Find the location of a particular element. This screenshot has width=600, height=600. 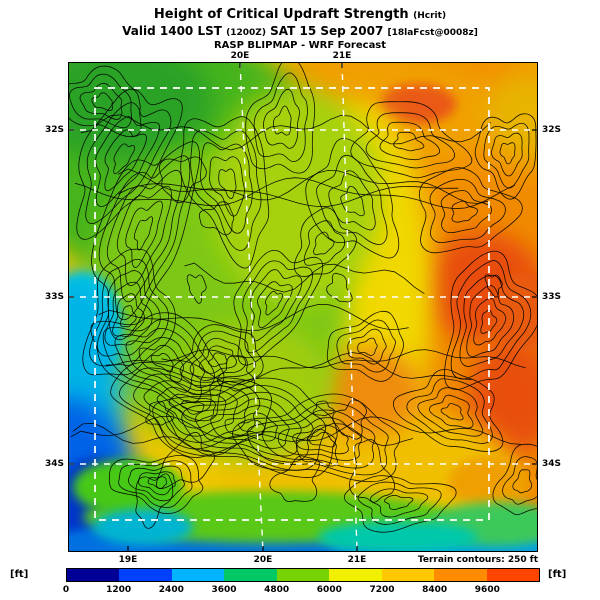

colorbar-unit-left: [ft] is located at coordinates (19, 574).